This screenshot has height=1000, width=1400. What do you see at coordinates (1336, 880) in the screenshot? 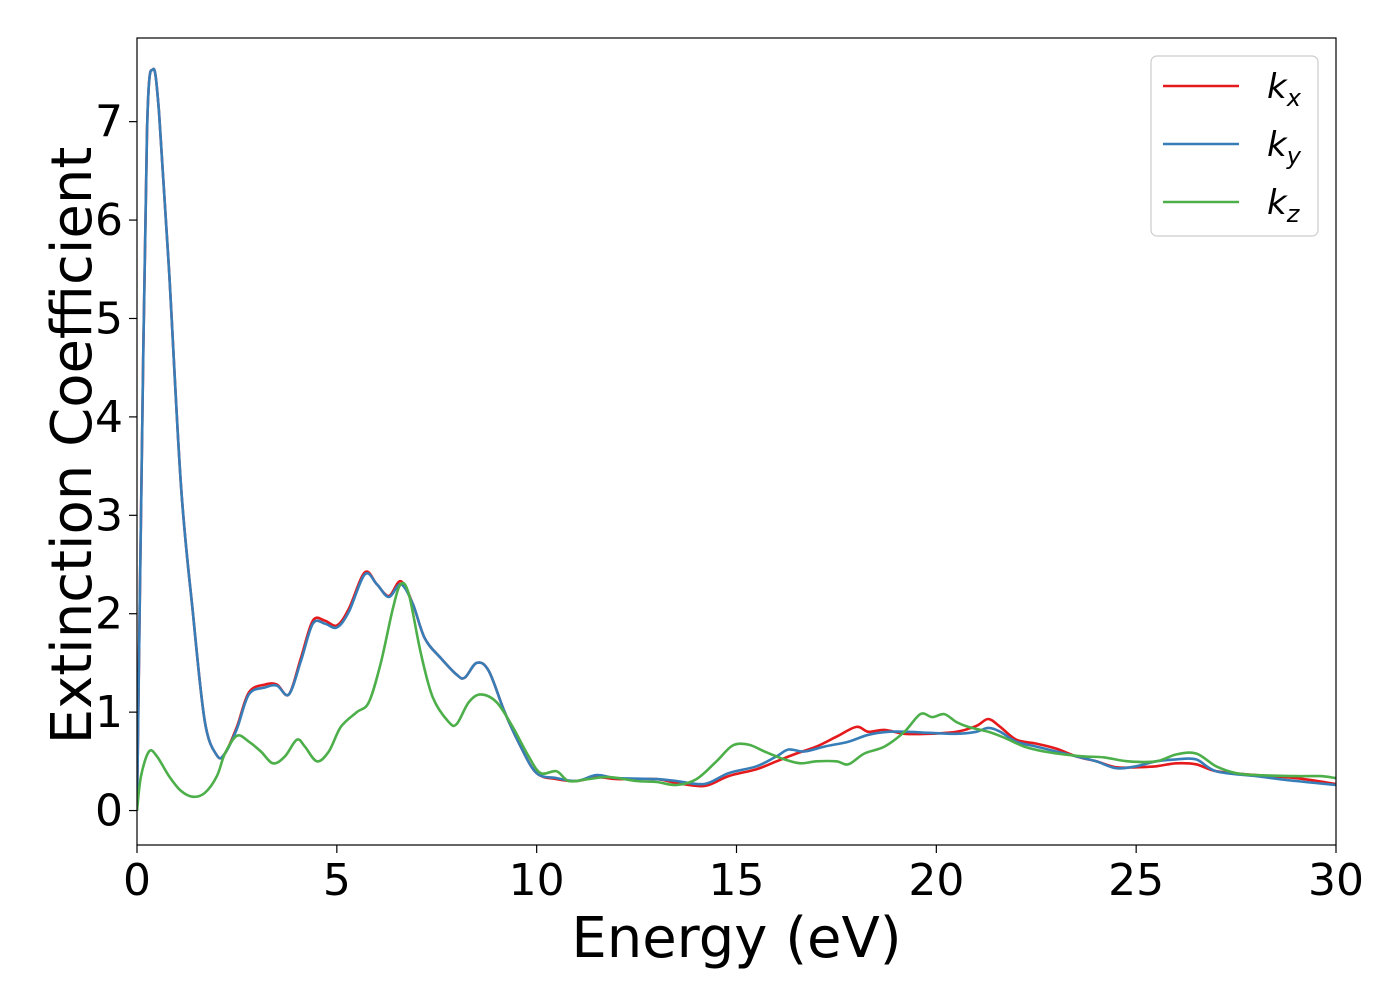
I see `x-tick-label: 30` at bounding box center [1336, 880].